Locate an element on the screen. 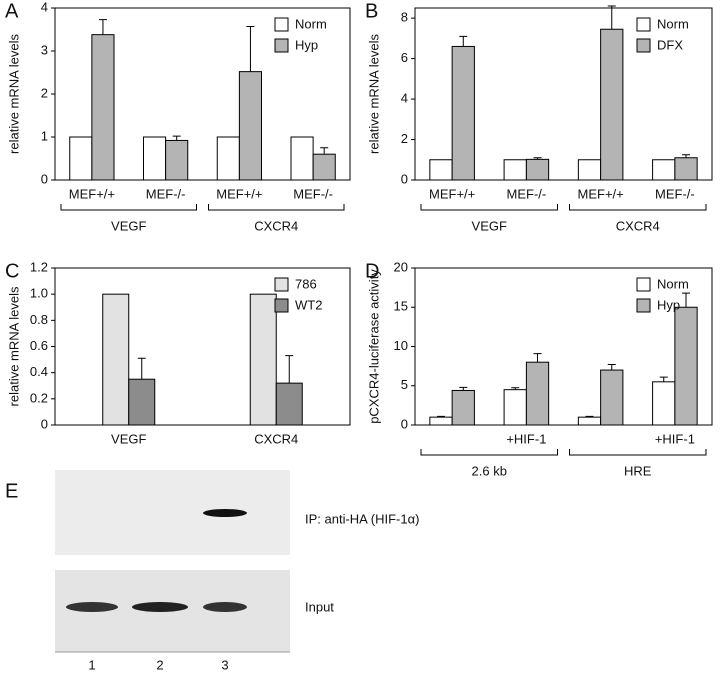  x-tick-label: +HIF-1 is located at coordinates (675, 438).